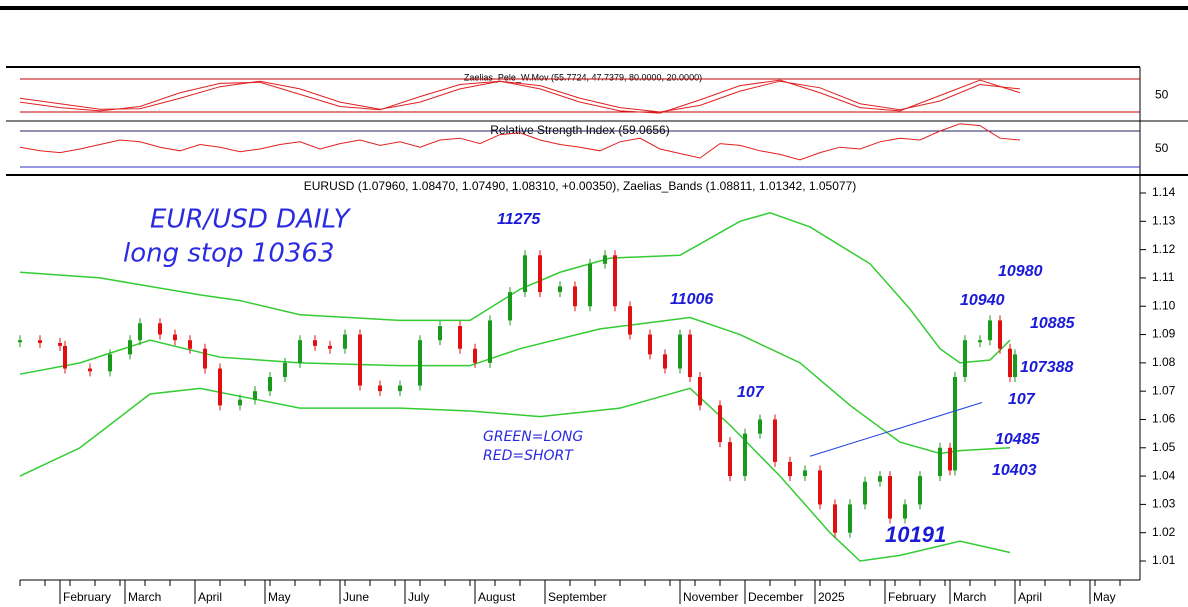  What do you see at coordinates (1164, 560) in the screenshot?
I see `y-tick-label: 1.01` at bounding box center [1164, 560].